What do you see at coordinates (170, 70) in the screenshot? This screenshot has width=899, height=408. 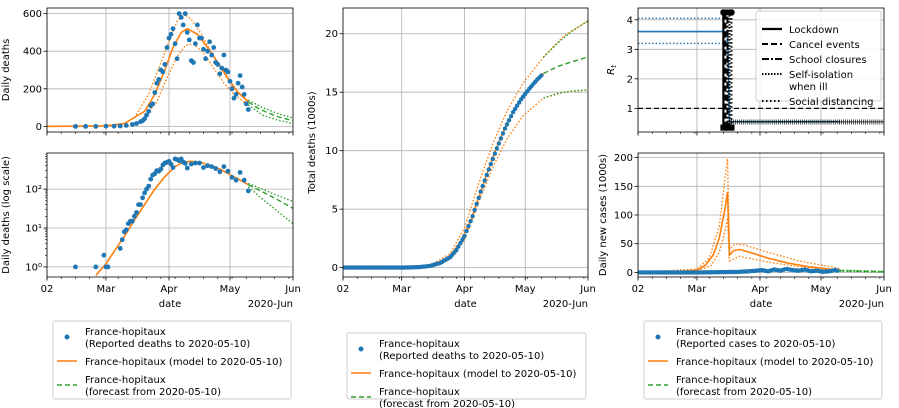 I see `plot-area-daily-deaths` at bounding box center [170, 70].